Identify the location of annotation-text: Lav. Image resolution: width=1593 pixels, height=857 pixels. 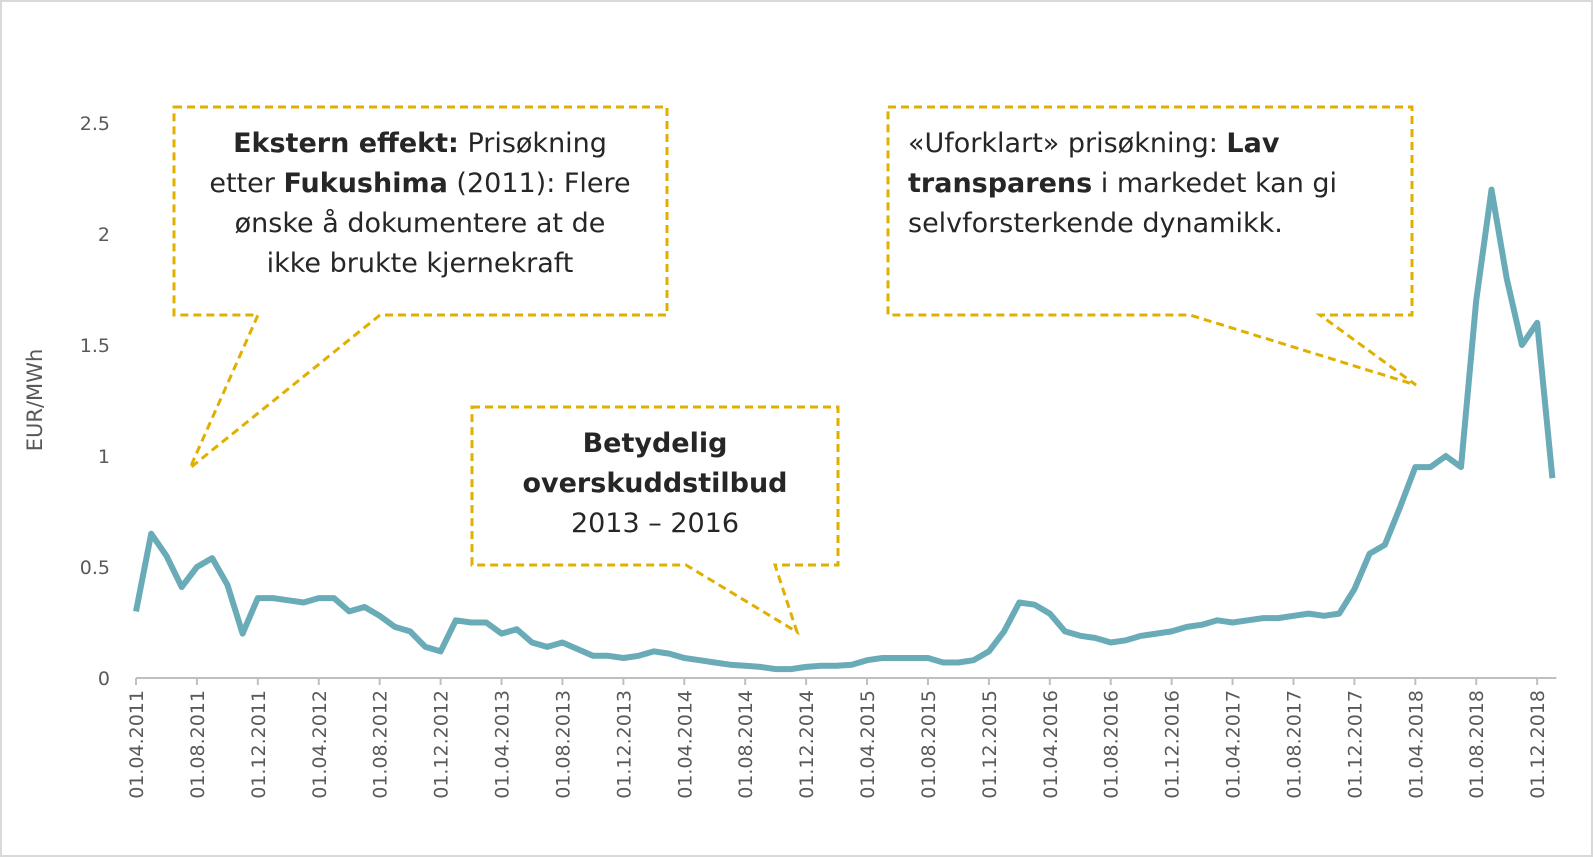
(1252, 143).